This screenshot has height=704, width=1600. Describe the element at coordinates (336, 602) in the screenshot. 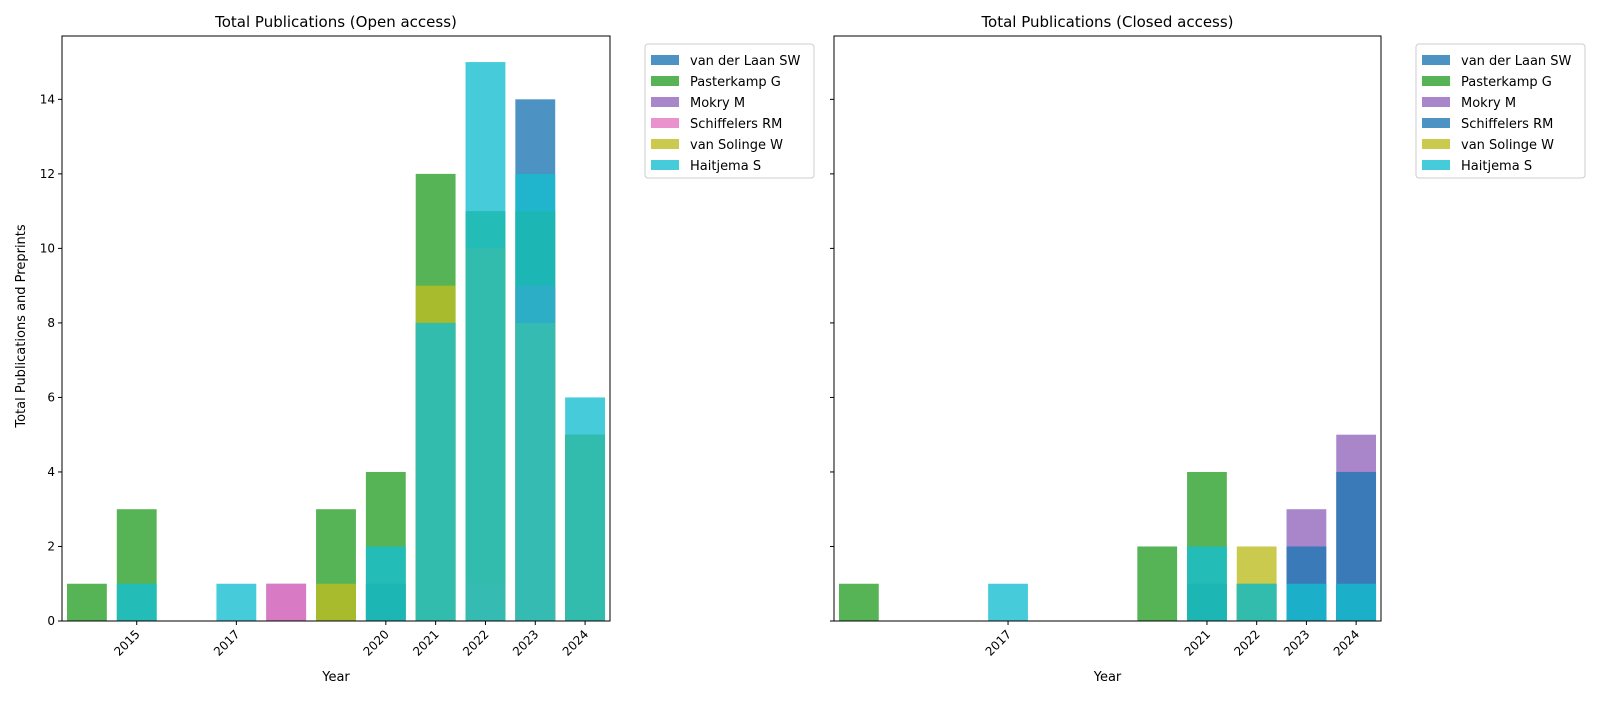

I see `bar-van-solinge-w-2019` at that location.